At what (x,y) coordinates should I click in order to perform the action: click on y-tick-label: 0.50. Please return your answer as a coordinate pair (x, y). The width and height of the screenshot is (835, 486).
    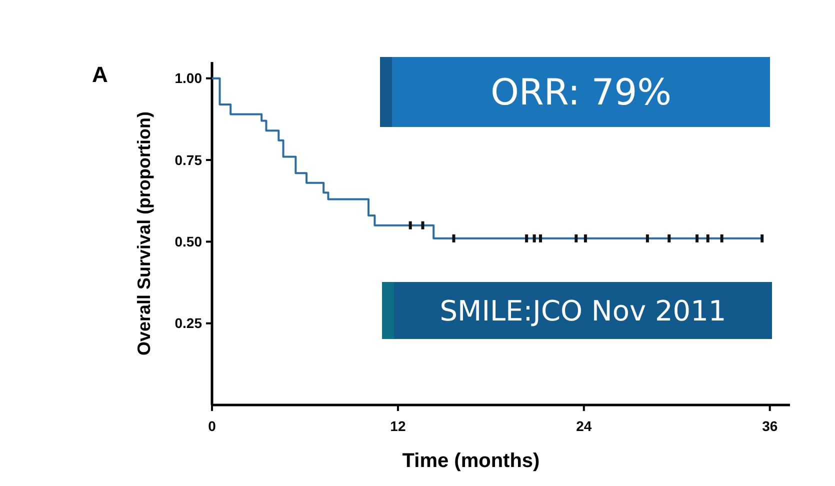
    Looking at the image, I should click on (188, 242).